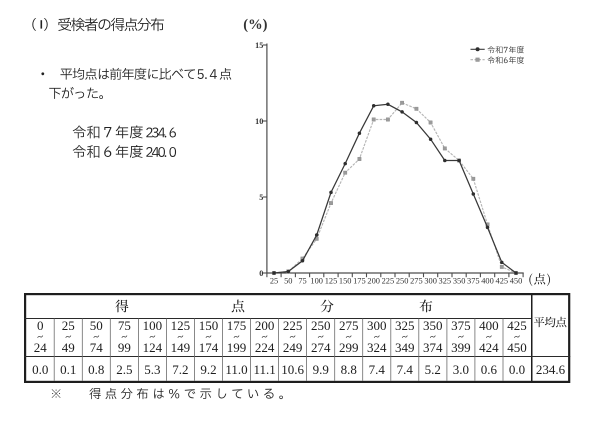 This screenshot has width=600, height=425. What do you see at coordinates (41, 347) in the screenshot?
I see `svg-text: 24` at bounding box center [41, 347].